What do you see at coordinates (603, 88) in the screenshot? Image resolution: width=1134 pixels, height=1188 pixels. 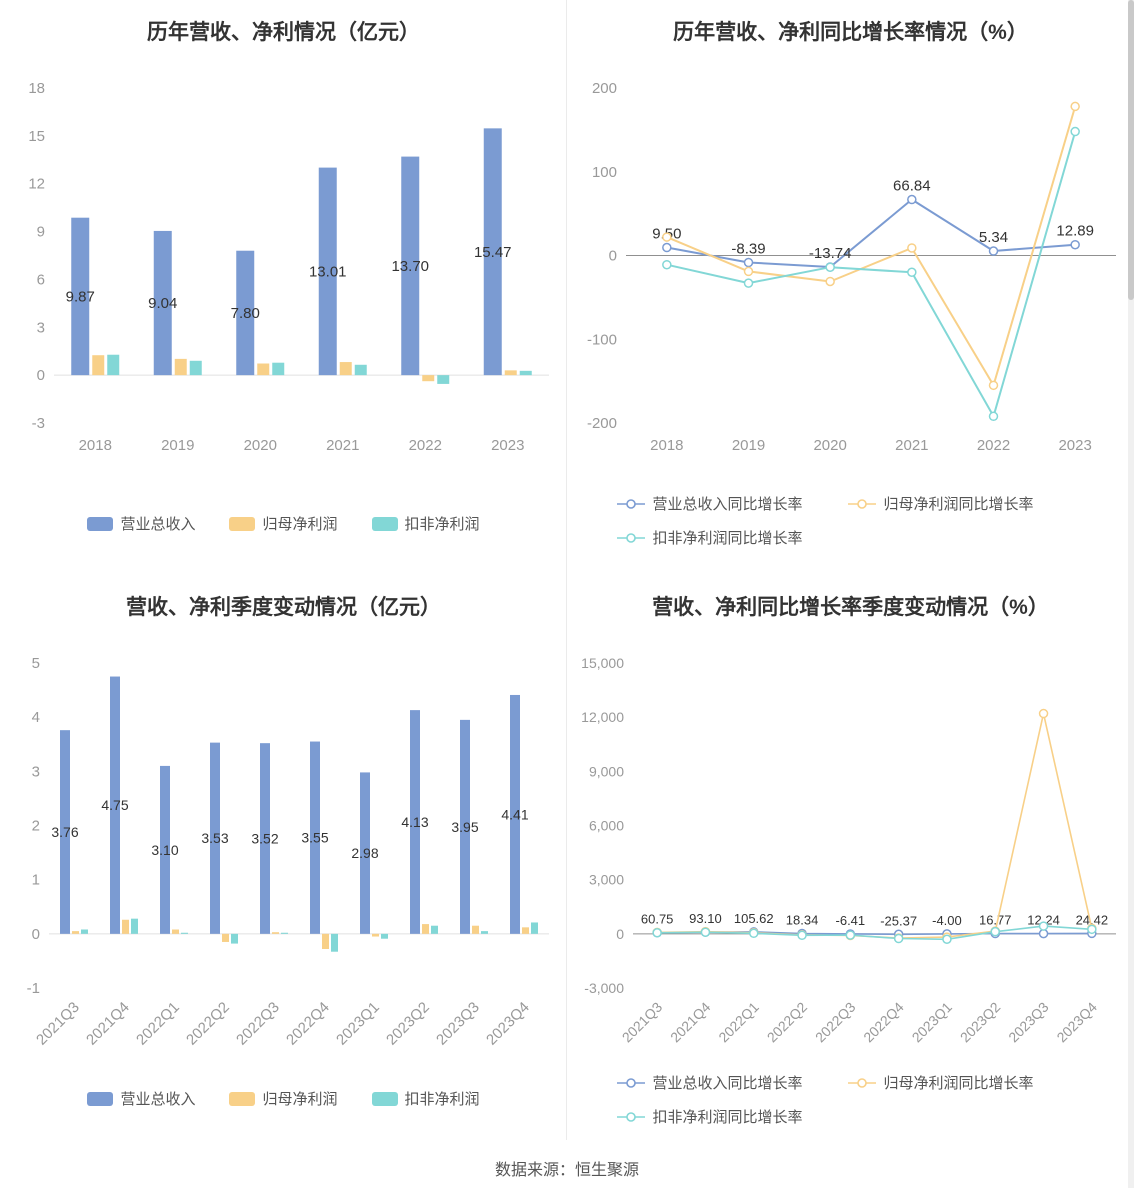 I see `y-tick-label: 200` at bounding box center [603, 88].